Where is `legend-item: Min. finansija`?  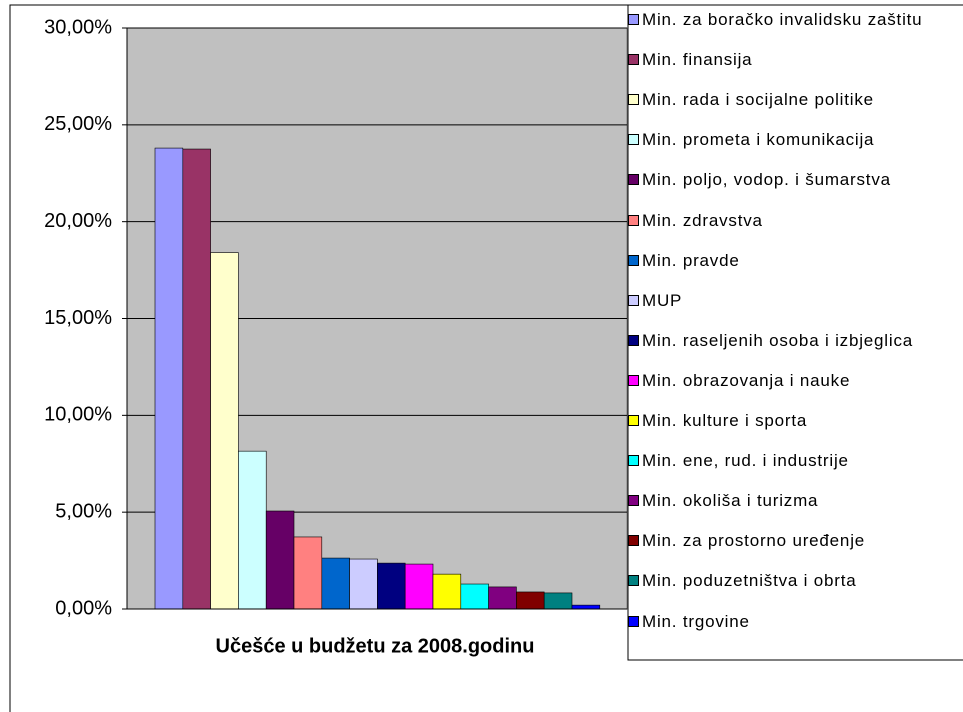 legend-item: Min. finansija is located at coordinates (785, 60).